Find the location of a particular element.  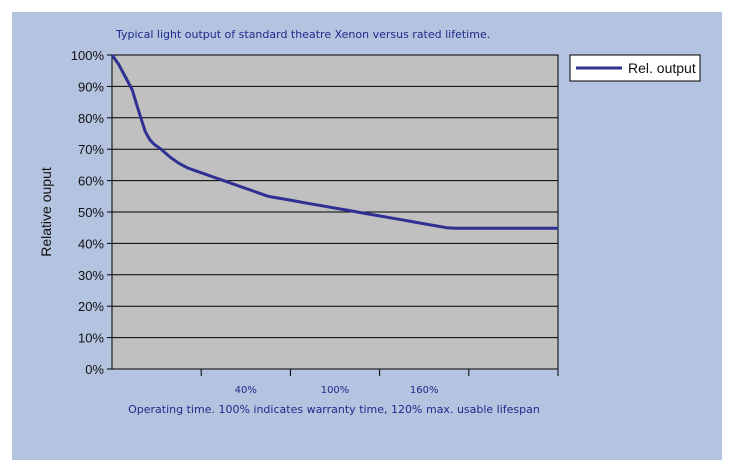

x-tick-label: 100% is located at coordinates (335, 390).